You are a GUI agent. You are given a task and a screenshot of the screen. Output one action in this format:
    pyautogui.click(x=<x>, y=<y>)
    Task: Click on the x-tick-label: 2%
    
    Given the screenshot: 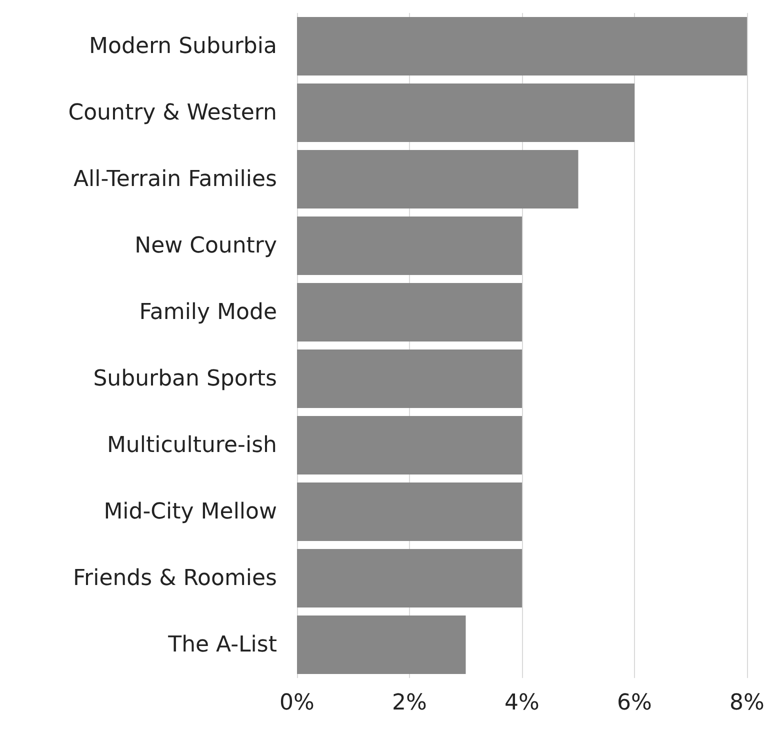 What is the action you would take?
    pyautogui.click(x=409, y=703)
    